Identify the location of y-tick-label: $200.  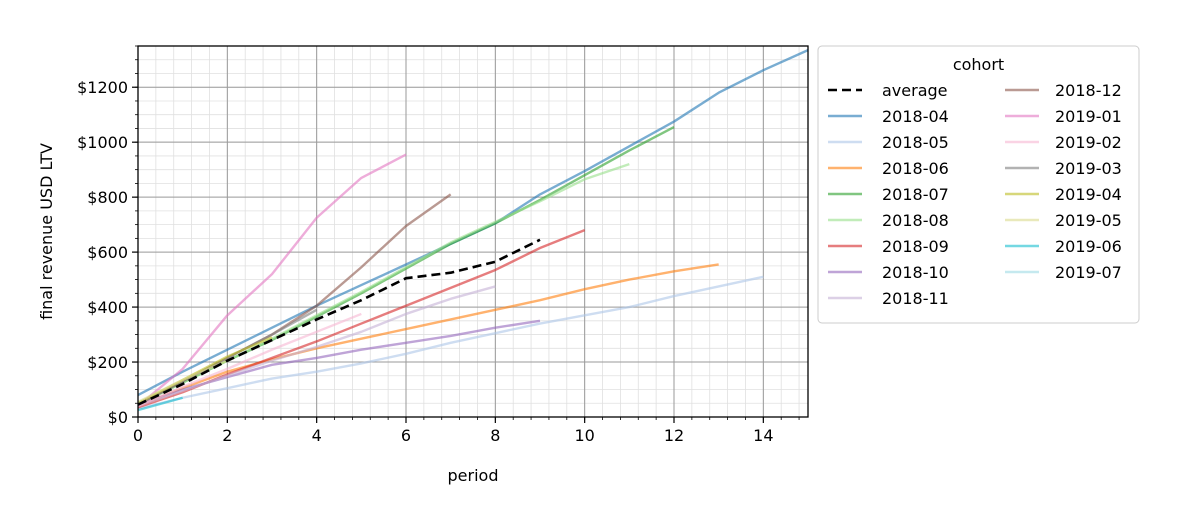
(107, 362).